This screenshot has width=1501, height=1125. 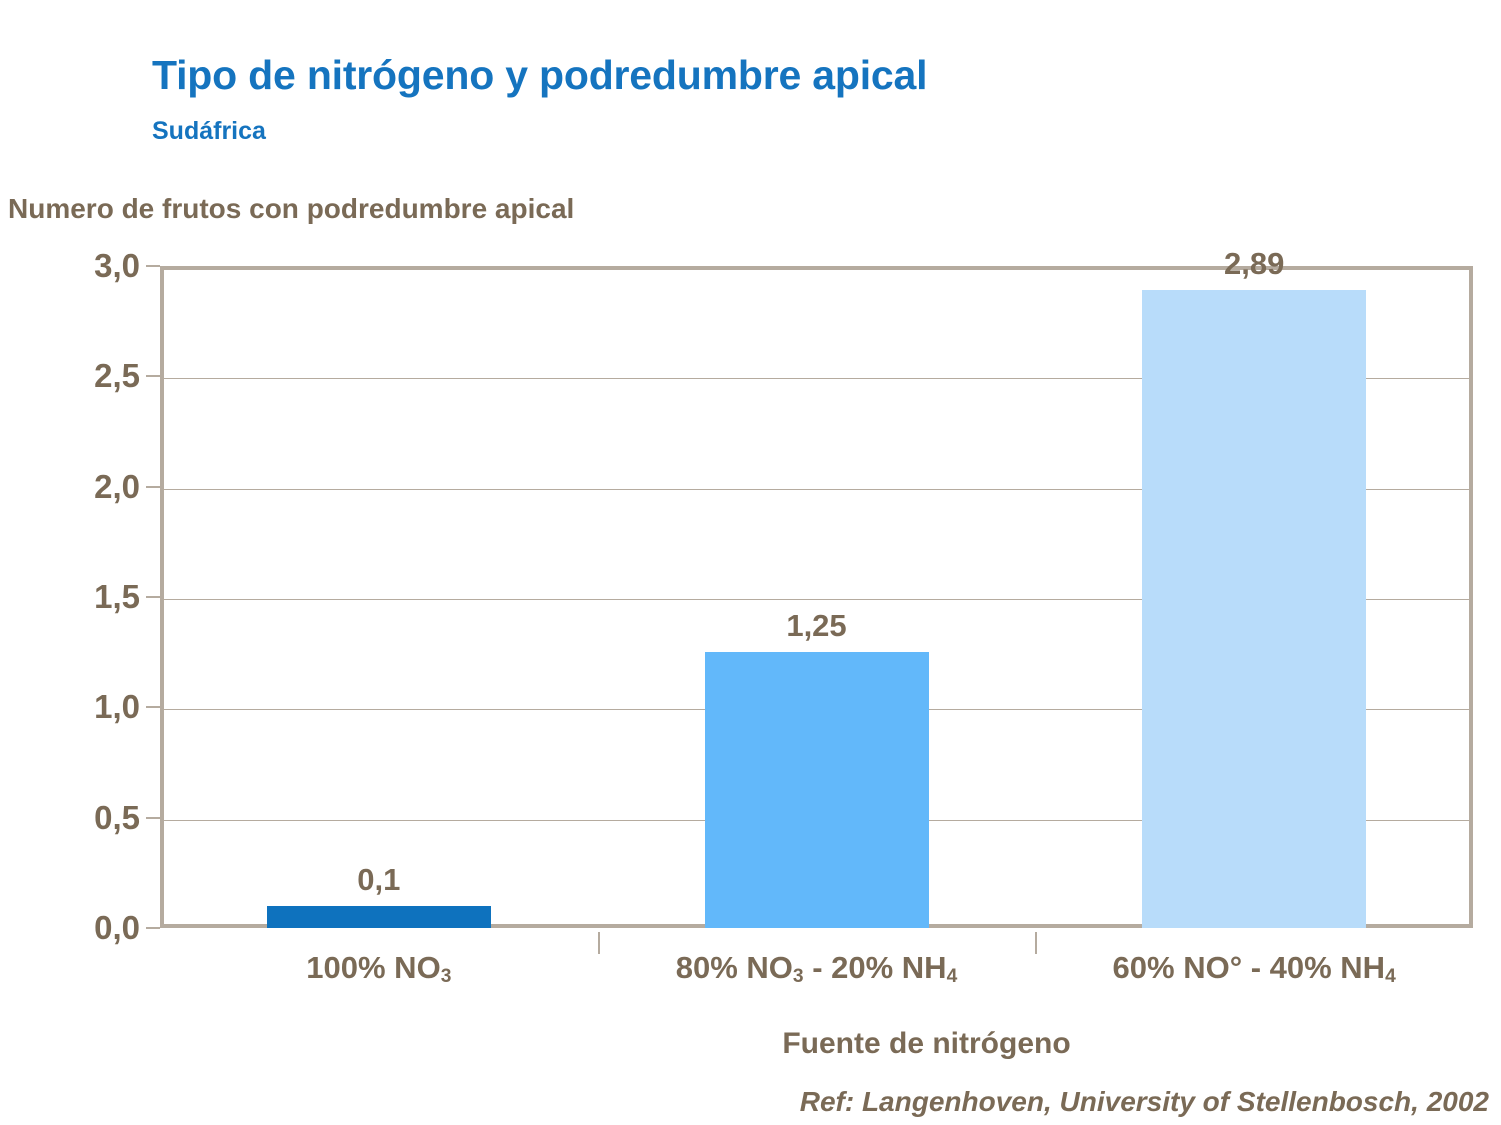 I want to click on y-axis-tick-label: 1,0, so click(x=117, y=707).